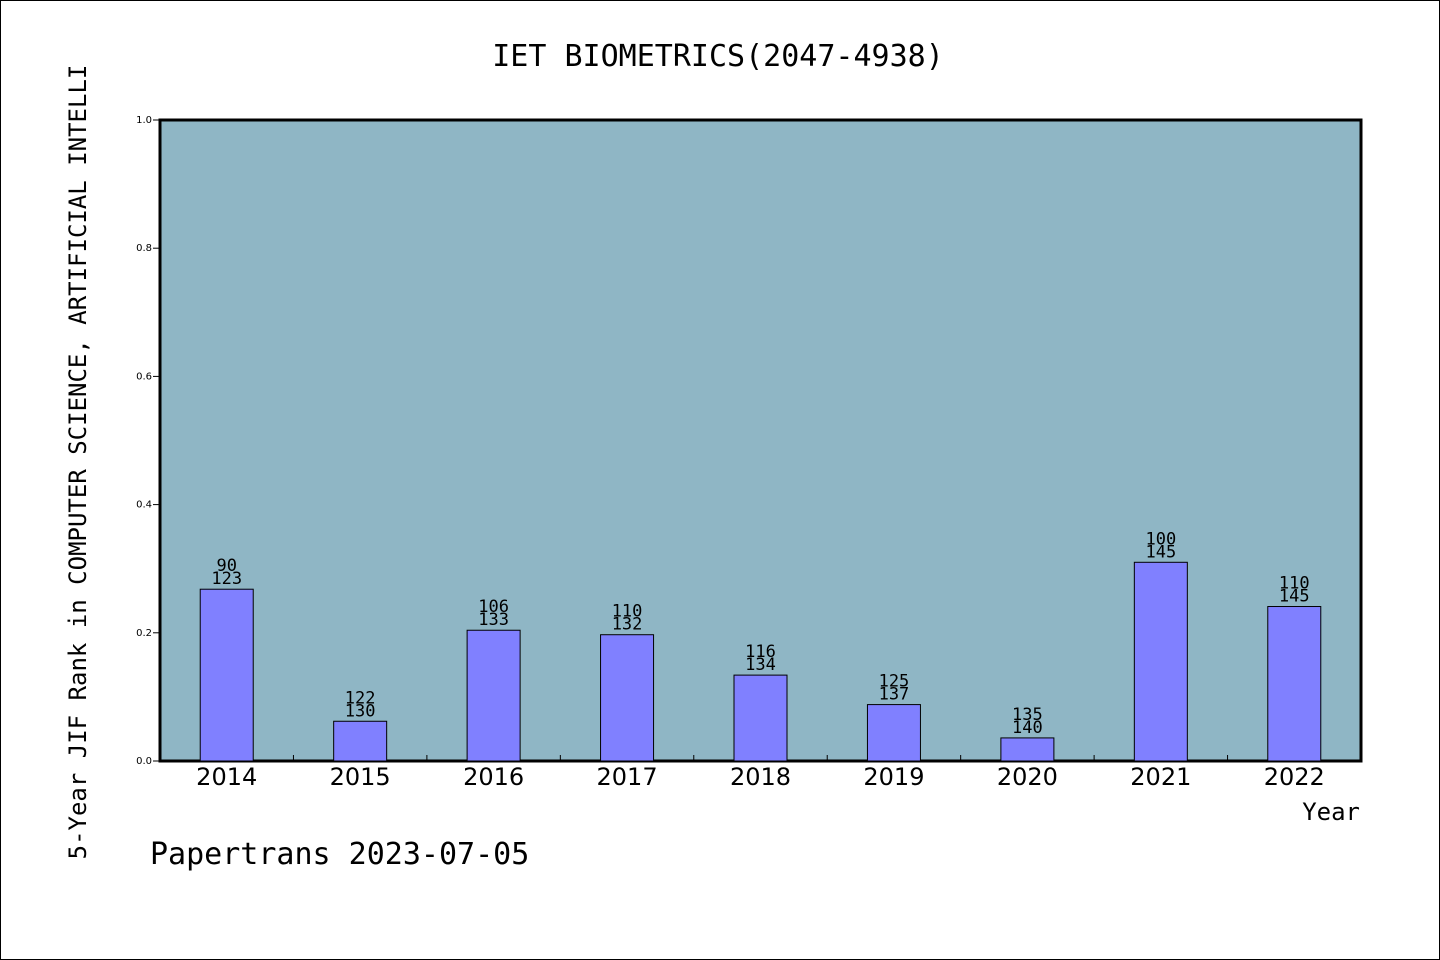 The width and height of the screenshot is (1440, 960). I want to click on bar-total-label: 137, so click(894, 695).